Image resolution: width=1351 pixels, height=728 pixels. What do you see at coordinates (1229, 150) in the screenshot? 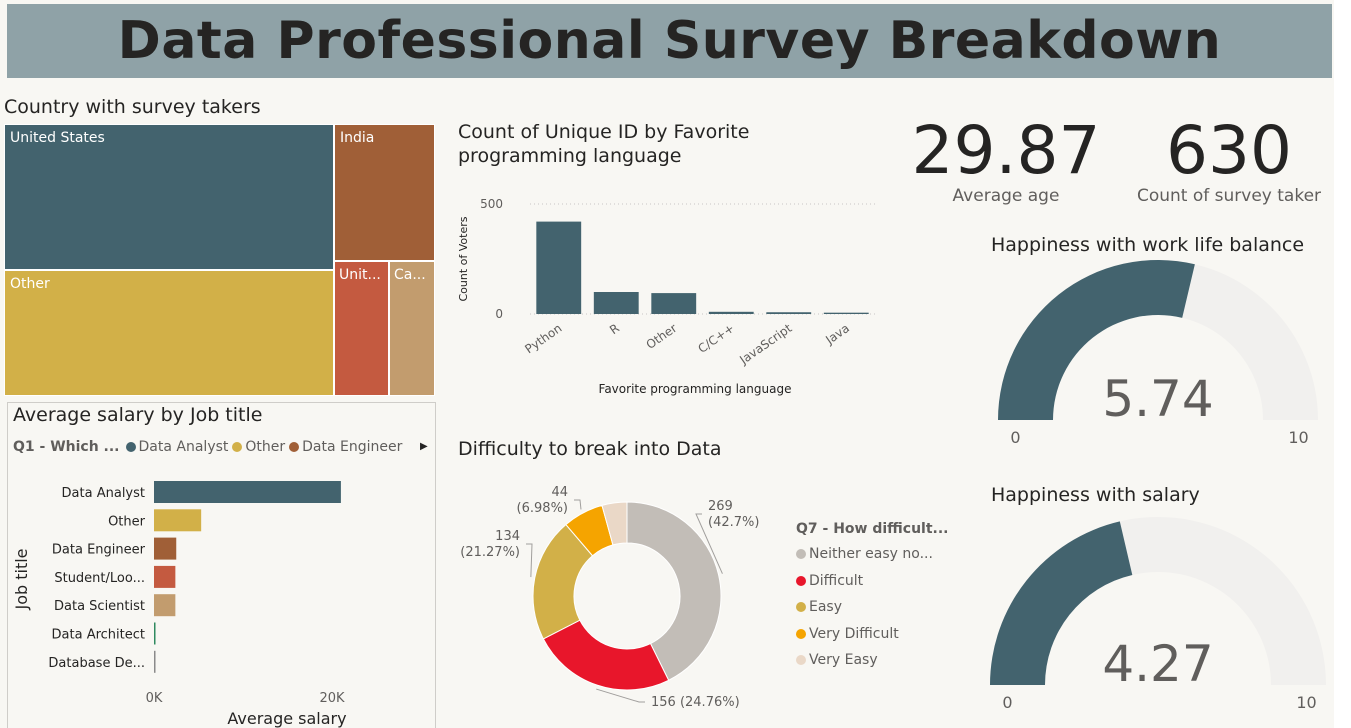
I see `kpi-count-value: 630` at bounding box center [1229, 150].